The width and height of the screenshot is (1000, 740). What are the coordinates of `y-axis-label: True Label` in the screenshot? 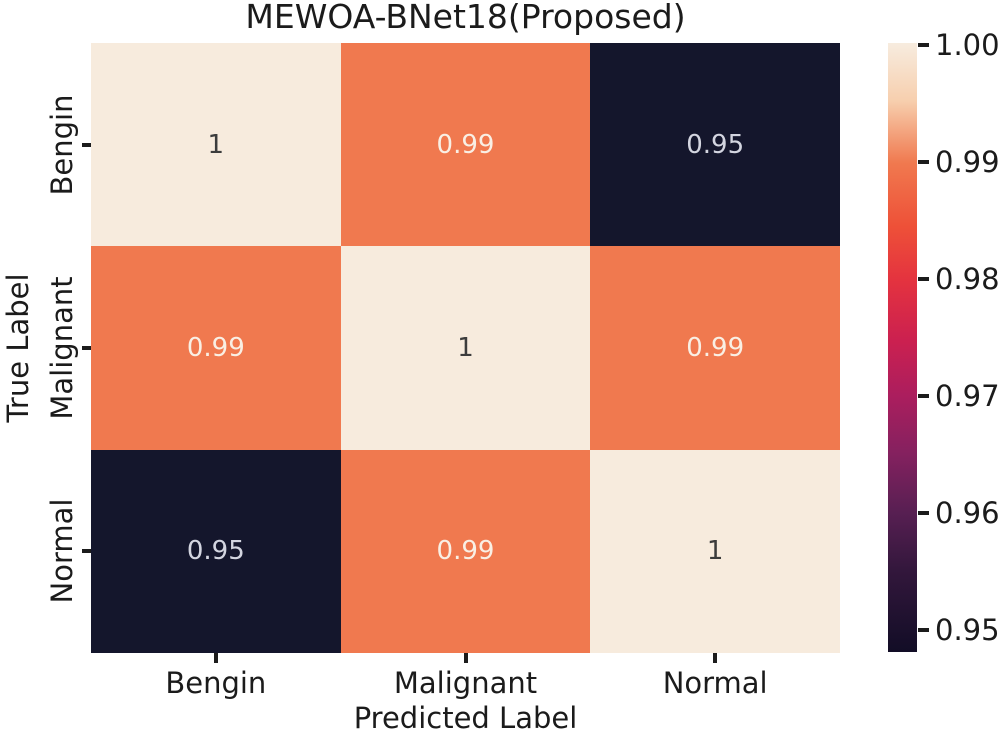 It's located at (18, 348).